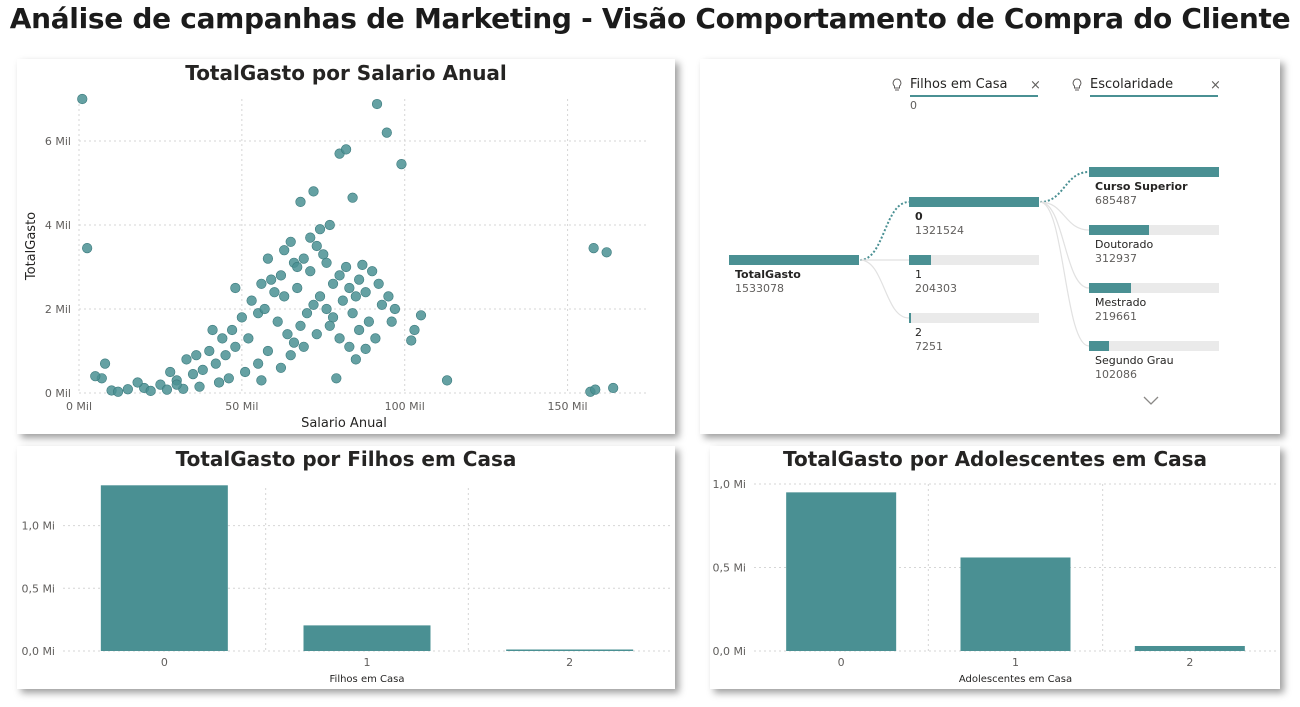 The width and height of the screenshot is (1300, 707). What do you see at coordinates (1151, 401) in the screenshot?
I see `chevron-down-icon` at bounding box center [1151, 401].